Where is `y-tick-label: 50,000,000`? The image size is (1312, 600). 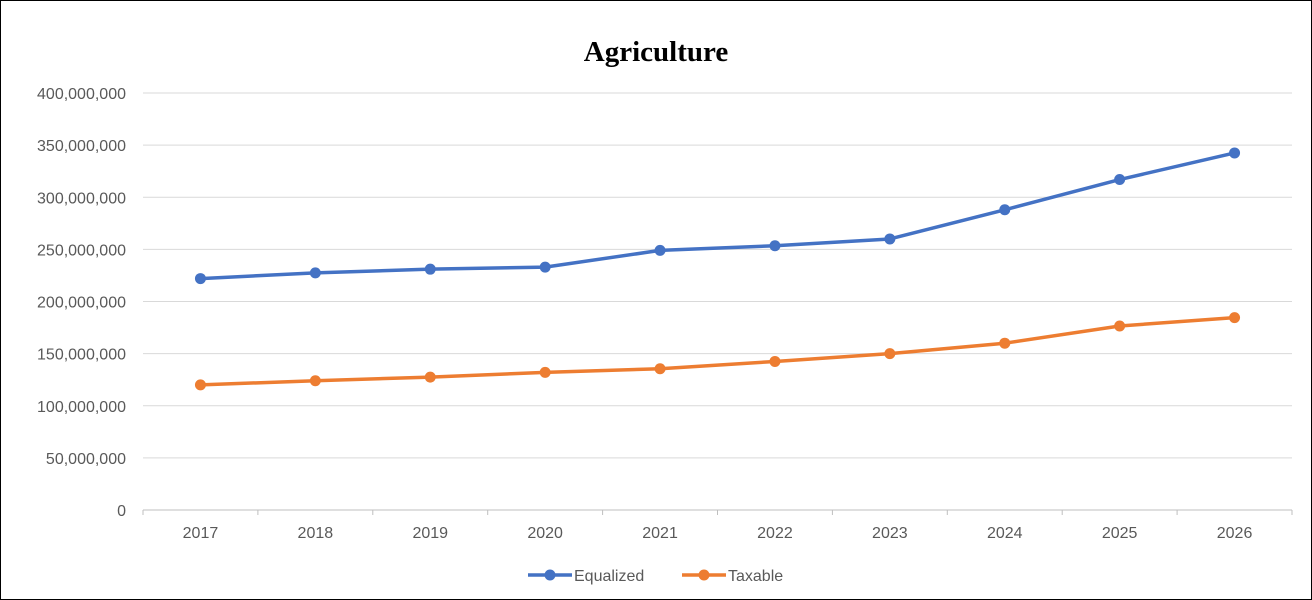
y-tick-label: 50,000,000 is located at coordinates (86, 459).